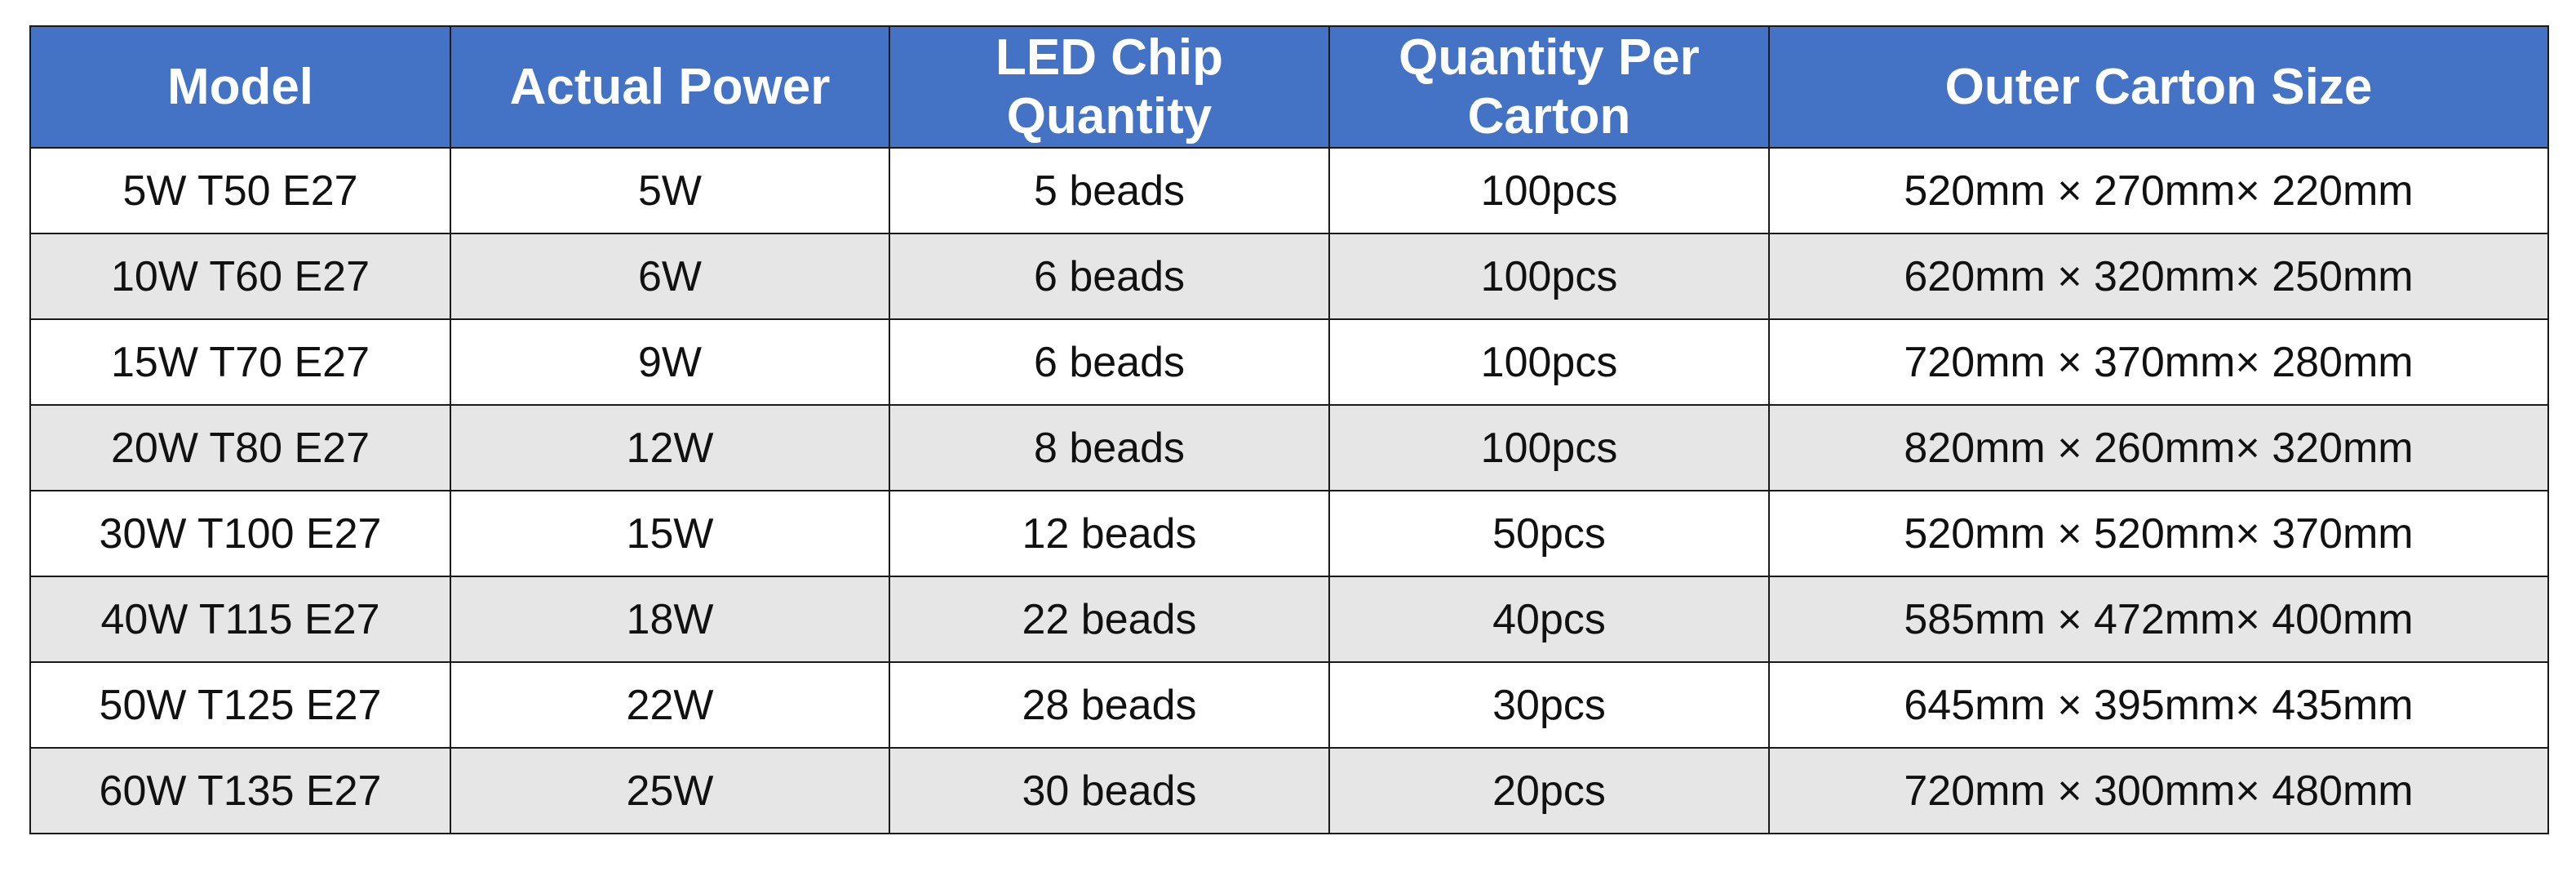 This screenshot has height=876, width=2576. I want to click on cell-model: 30W T100 E27, so click(240, 533).